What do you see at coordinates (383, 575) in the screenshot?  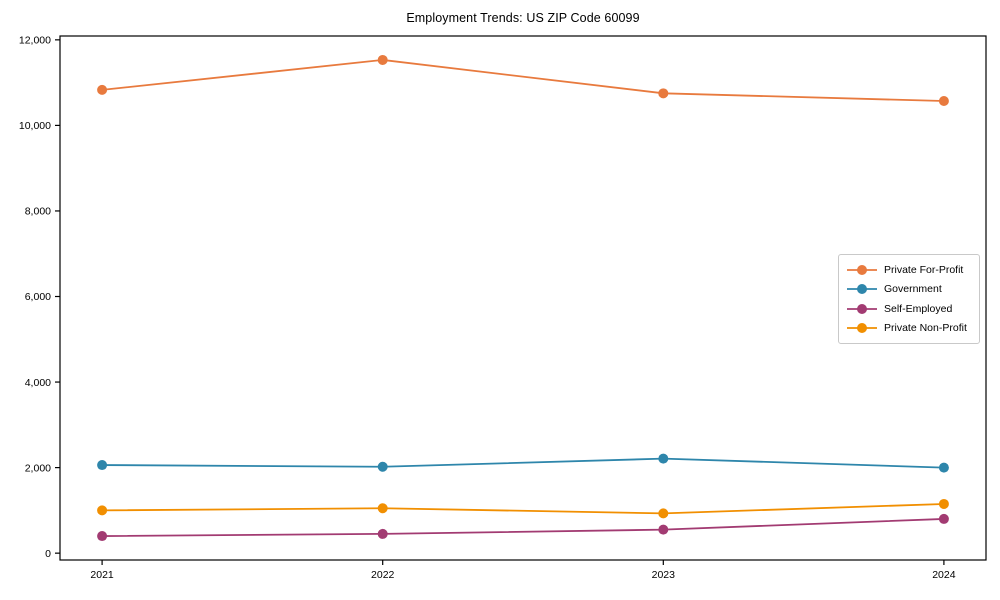 I see `x-tick-label: 2022` at bounding box center [383, 575].